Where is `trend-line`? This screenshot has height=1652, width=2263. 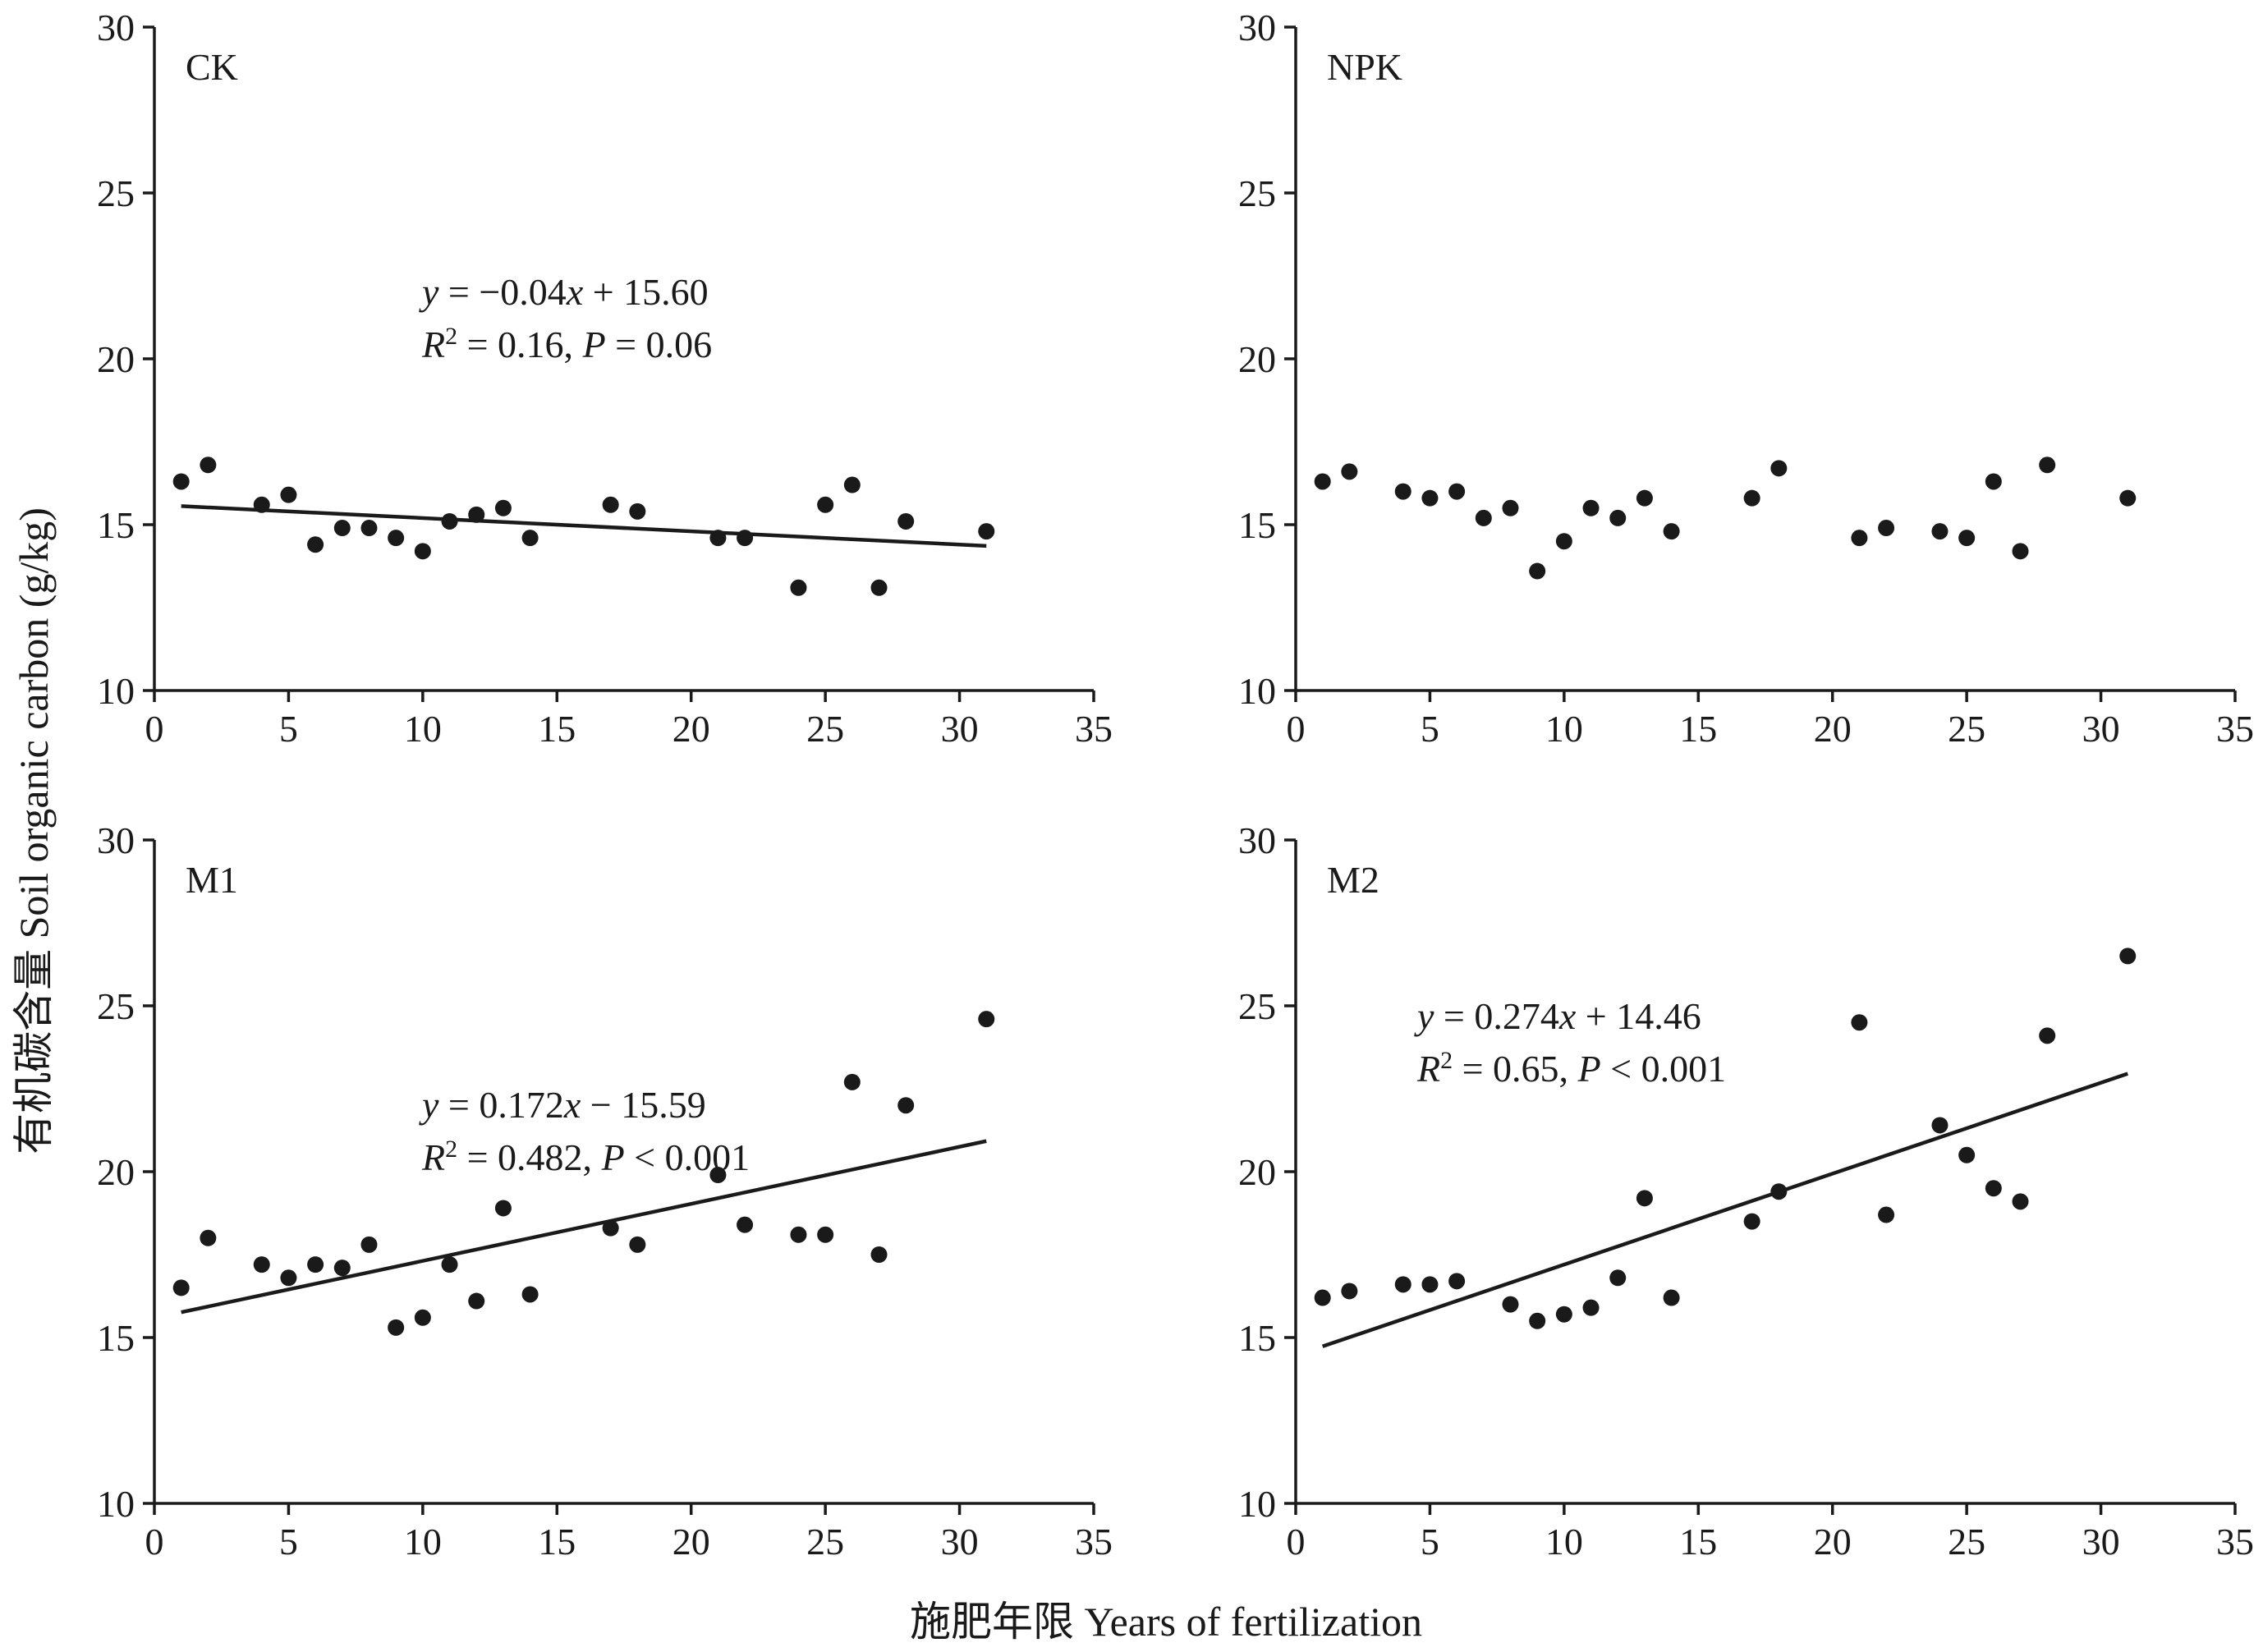 trend-line is located at coordinates (1724, 1210).